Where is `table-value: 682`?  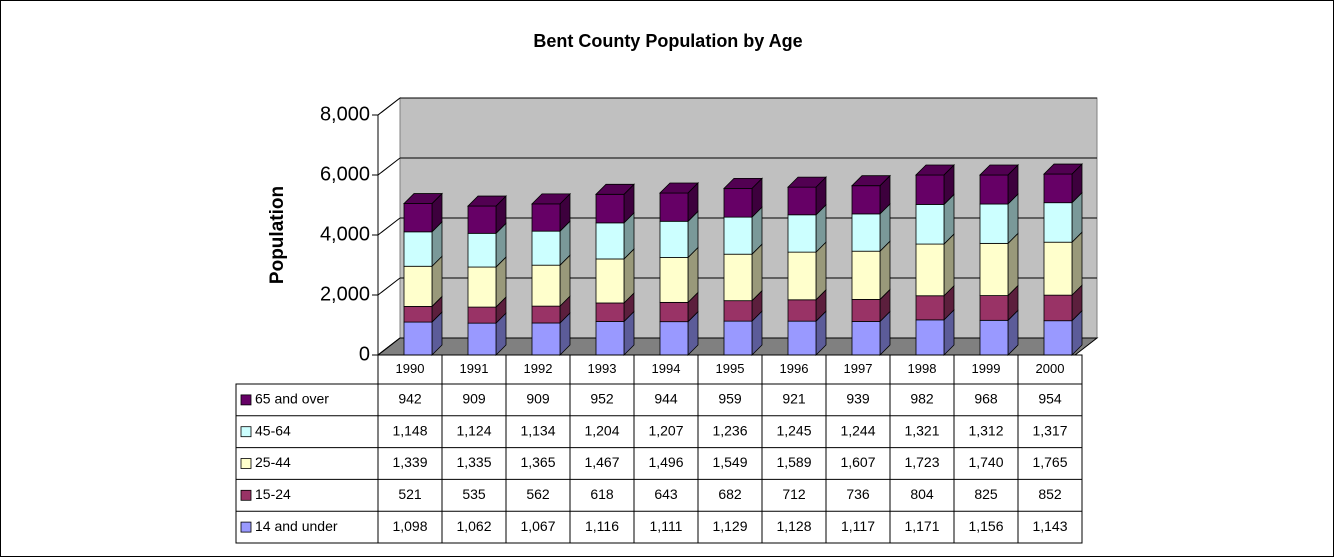 table-value: 682 is located at coordinates (730, 494).